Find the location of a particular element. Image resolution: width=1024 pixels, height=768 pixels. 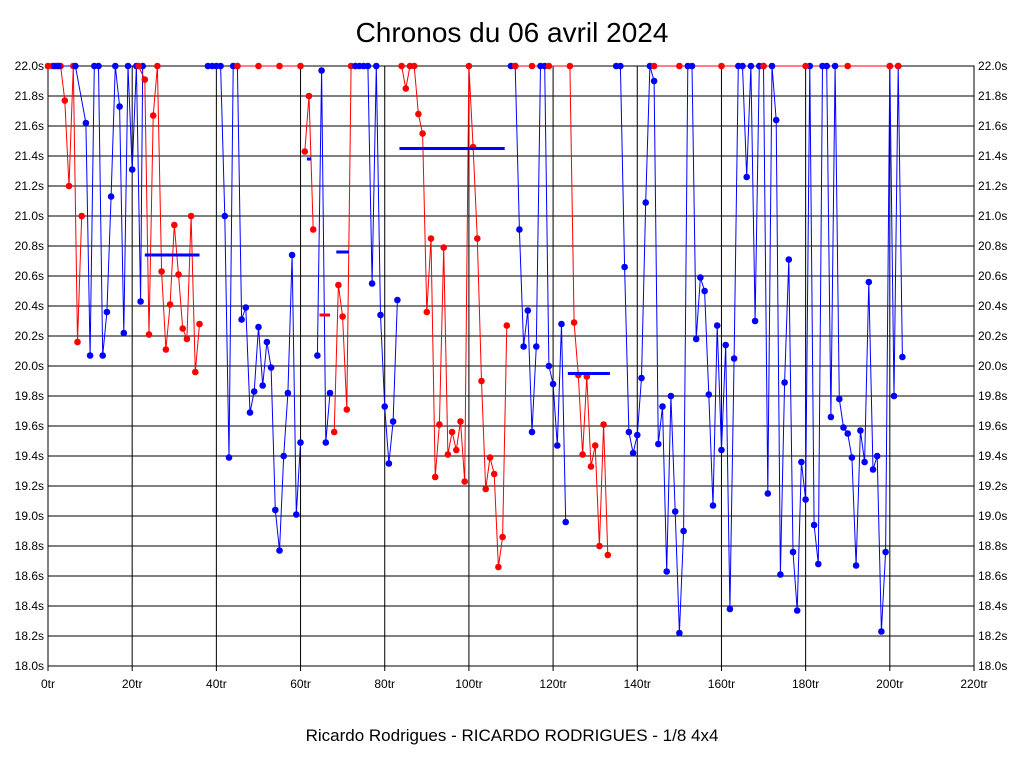

x-tick-label: 0tr is located at coordinates (48, 684).